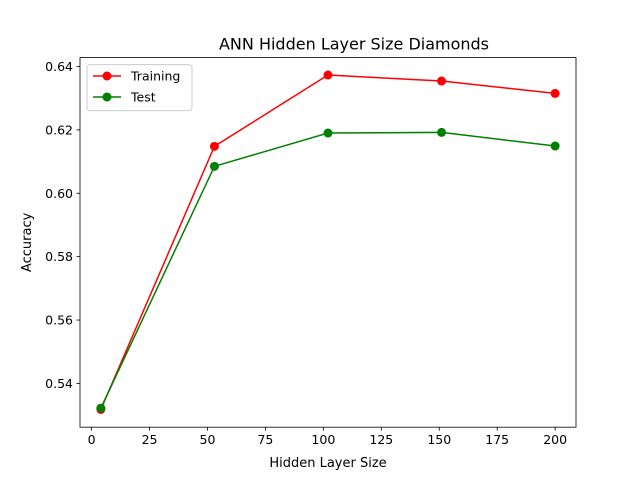 The width and height of the screenshot is (640, 480). I want to click on y-tick-label: 0.62, so click(59, 129).